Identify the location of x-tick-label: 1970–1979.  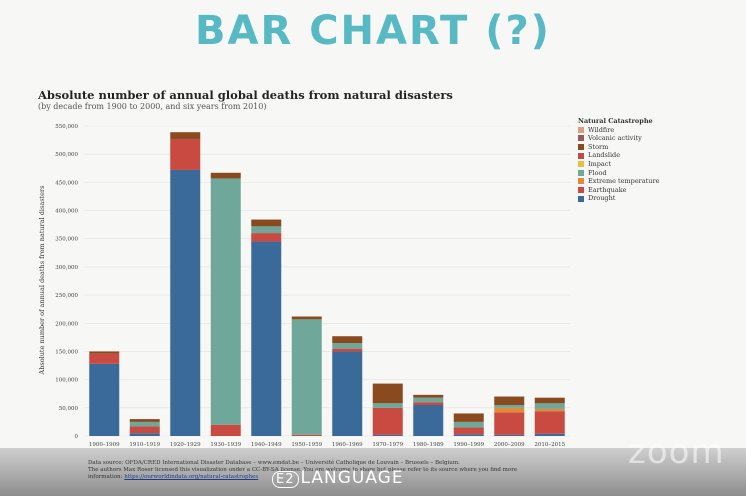
(387, 445).